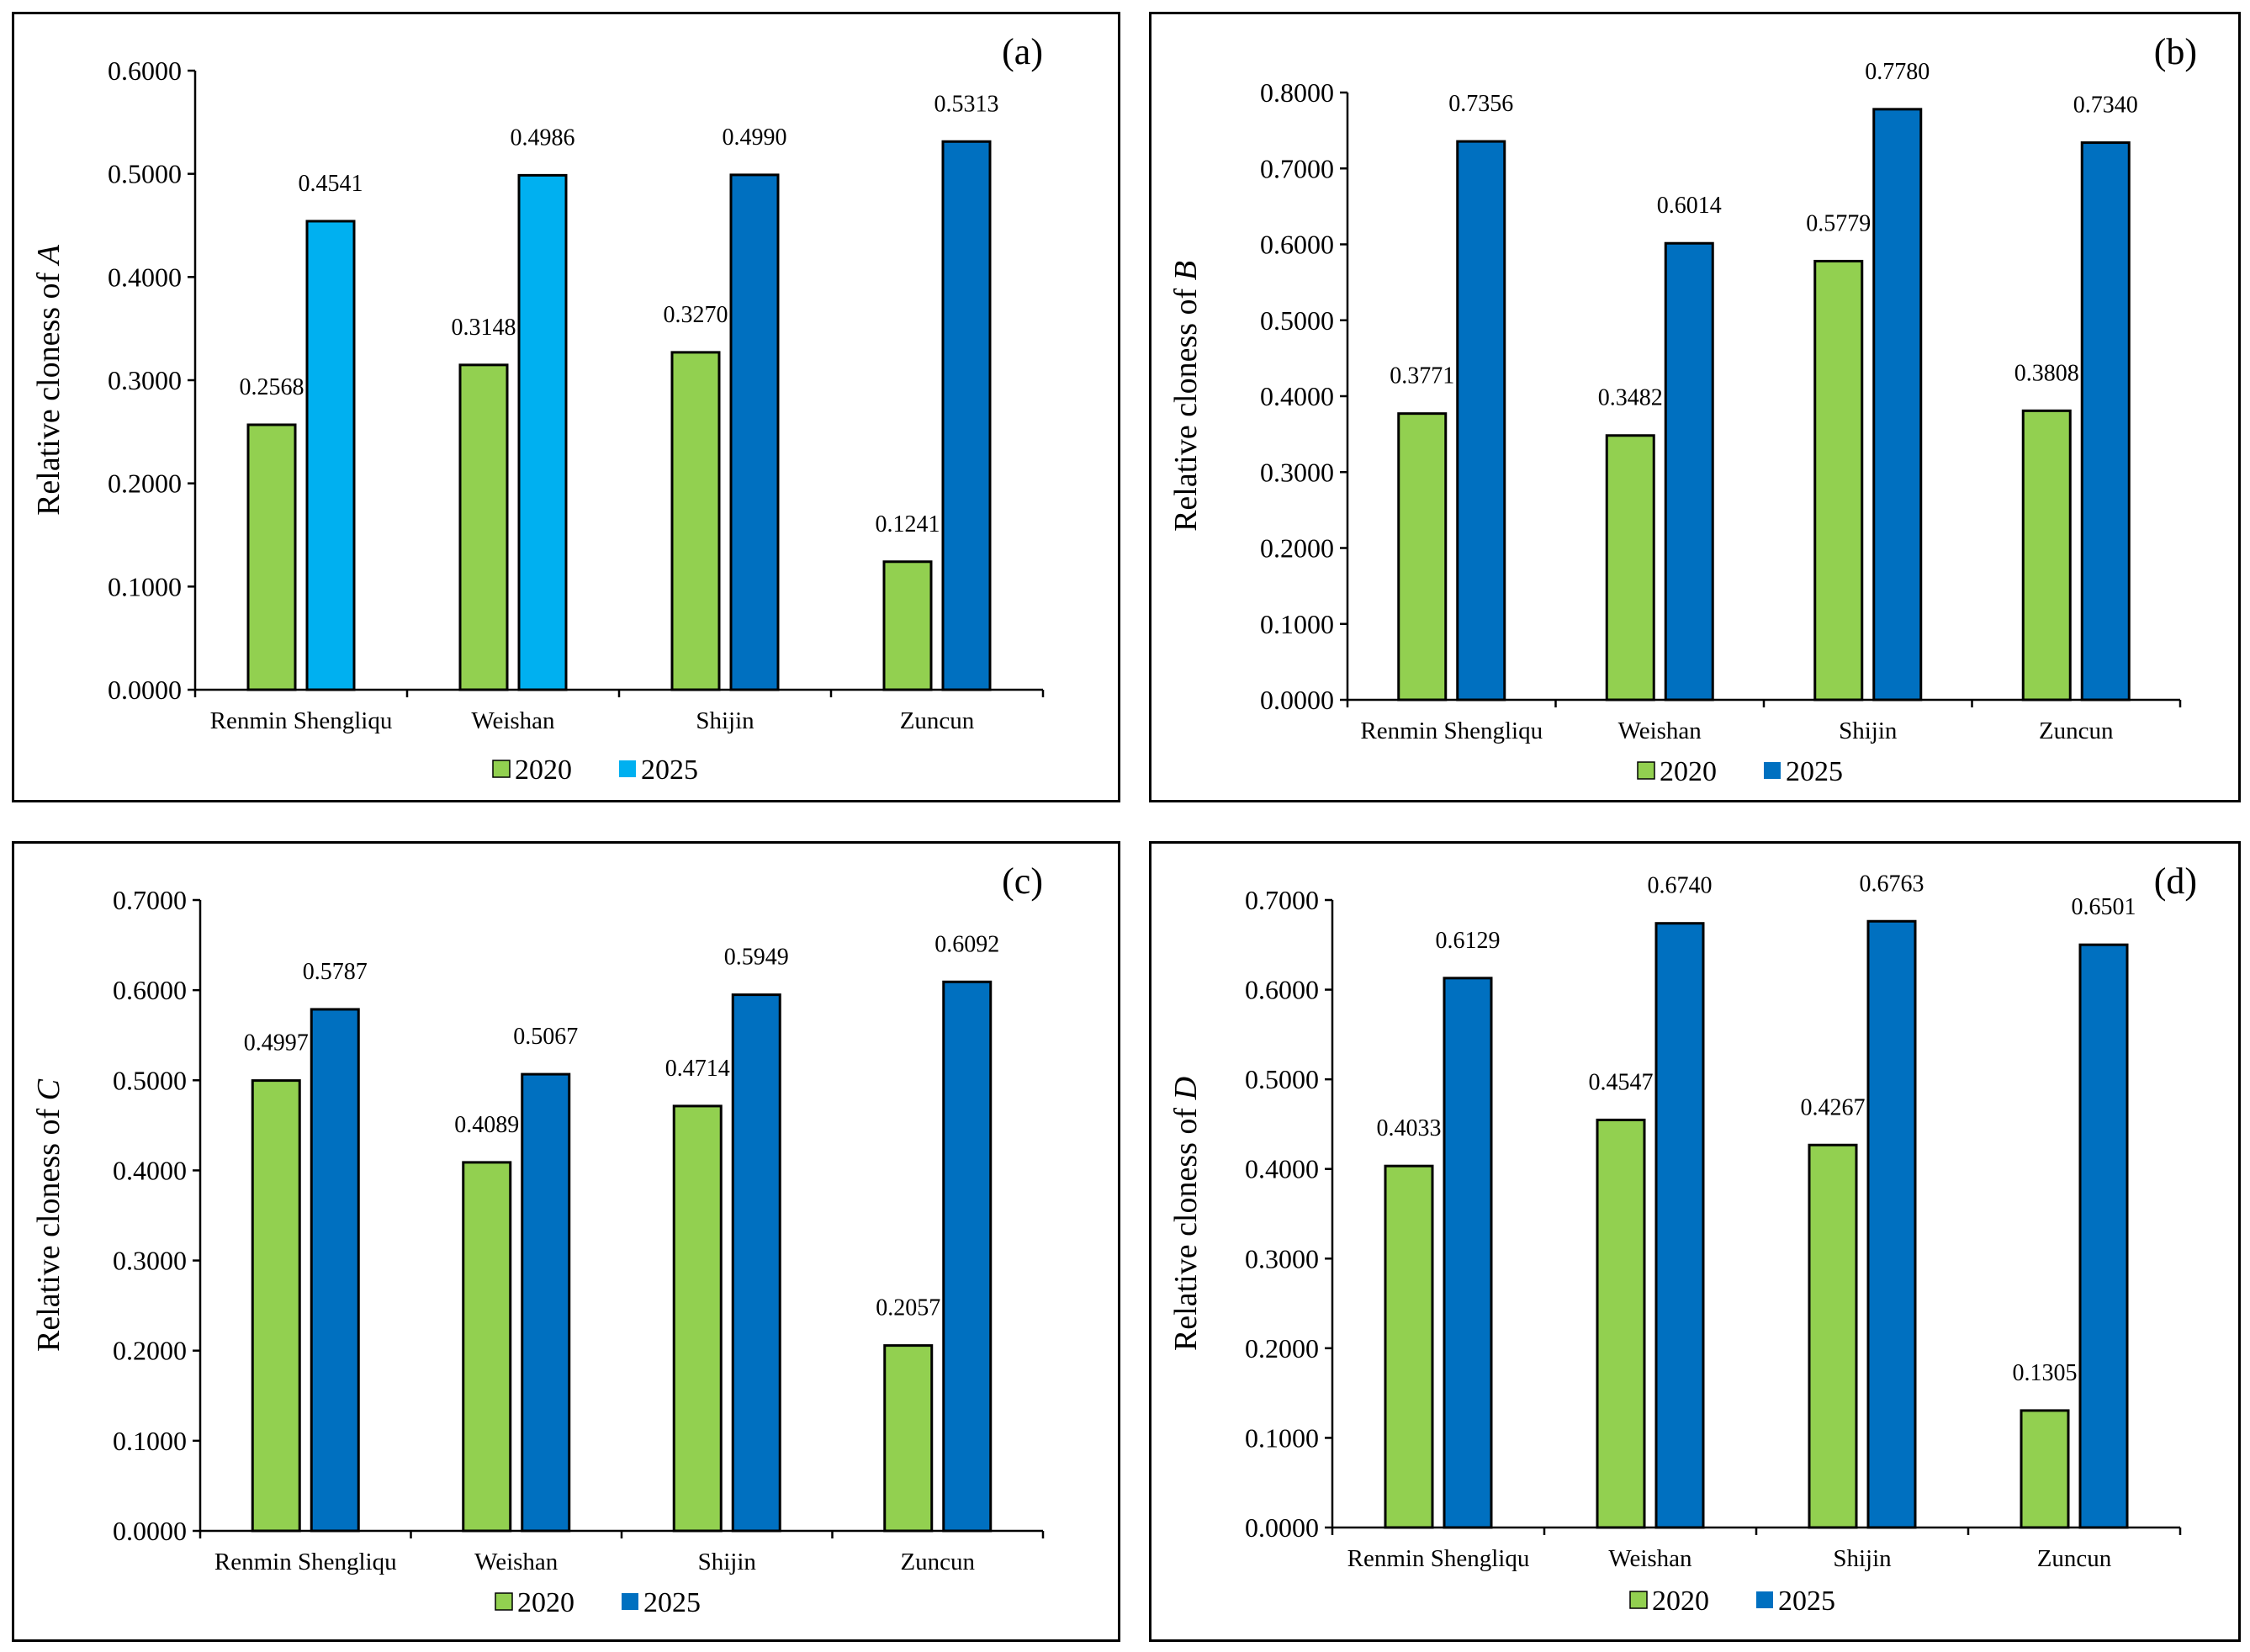 Image resolution: width=2250 pixels, height=1652 pixels. I want to click on data-label: 0.5787, so click(335, 972).